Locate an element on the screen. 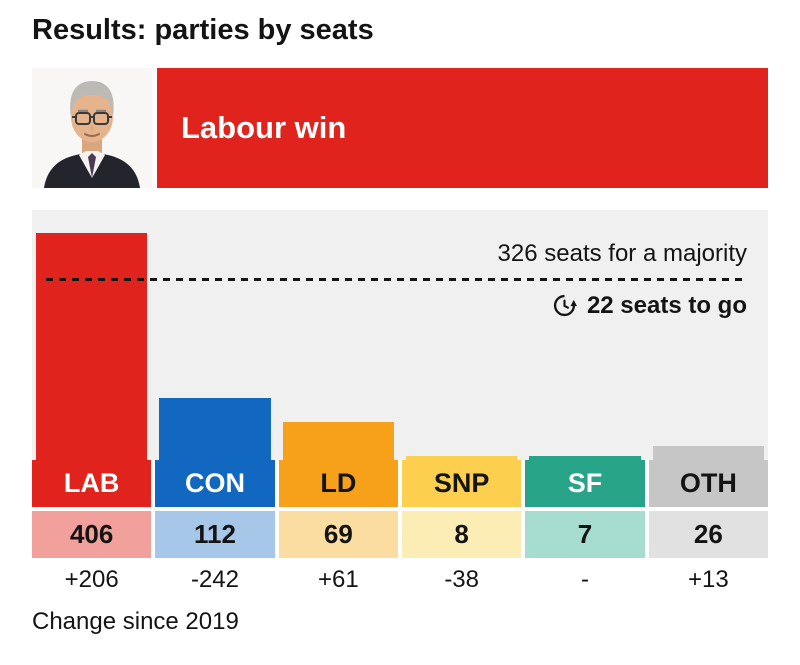  seat-change-sf: - is located at coordinates (584, 580).